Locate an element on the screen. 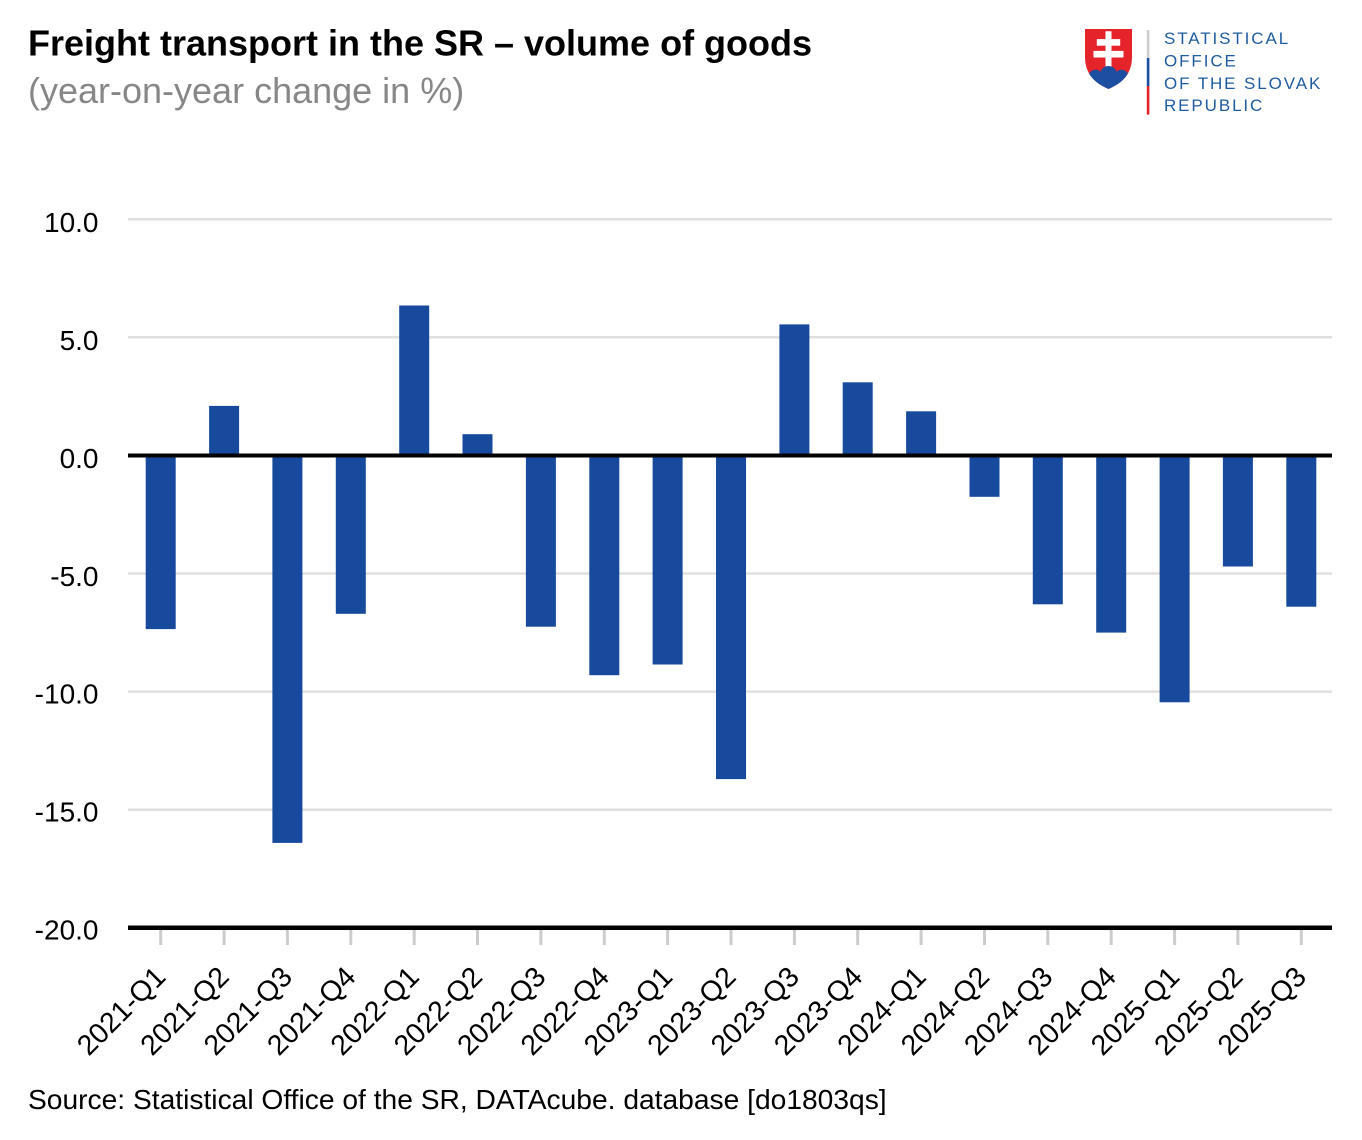 The height and width of the screenshot is (1140, 1362). svg-text: OF THE SLOVAK is located at coordinates (1243, 83).